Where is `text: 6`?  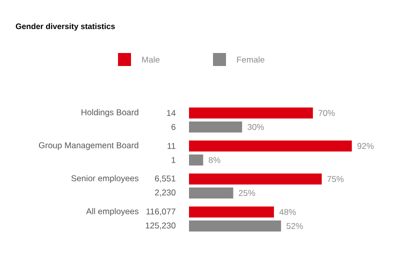 text: 6 is located at coordinates (174, 127).